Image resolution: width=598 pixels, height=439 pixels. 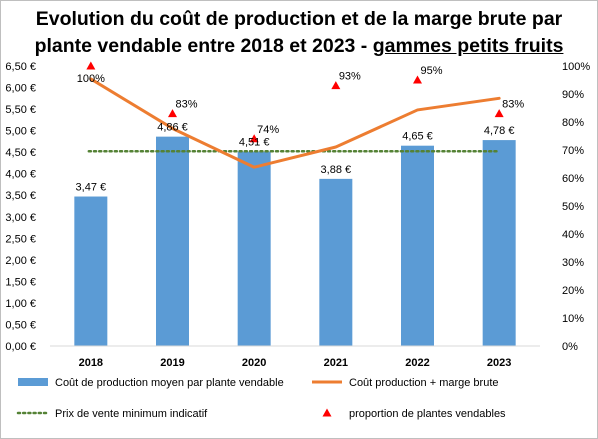 I want to click on chart-title-line2-main: plante vendable entre 2018 et 2023 -, so click(x=203, y=46).